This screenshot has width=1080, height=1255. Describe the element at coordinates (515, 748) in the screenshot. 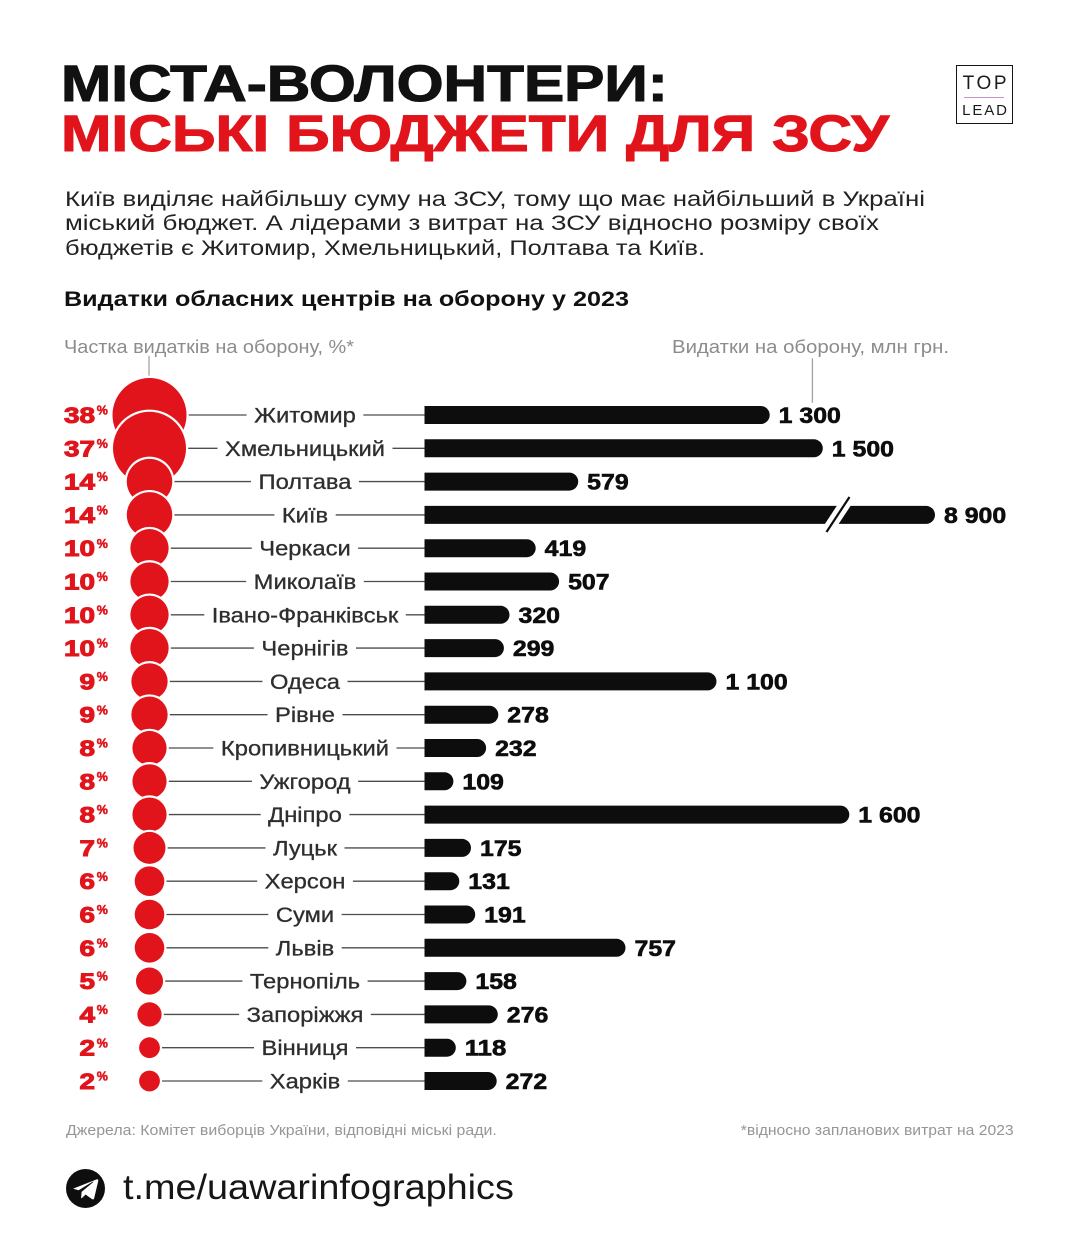

I see `svg-text: 232` at that location.